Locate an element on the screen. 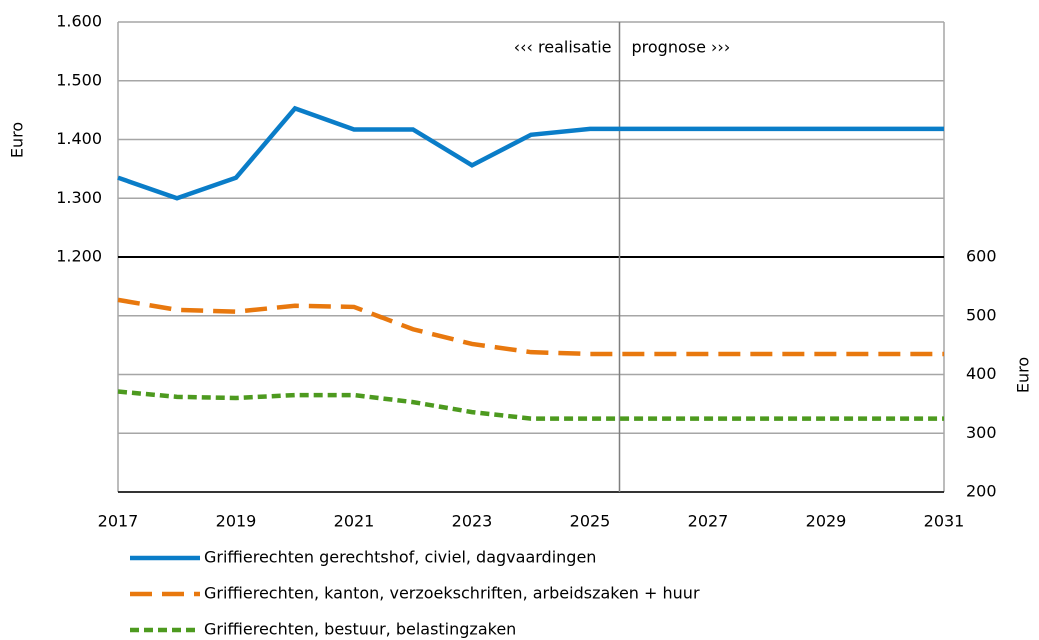 This screenshot has height=640, width=1039. legend-label: Griffierechten, bestuur, belastingzaken is located at coordinates (360, 629).